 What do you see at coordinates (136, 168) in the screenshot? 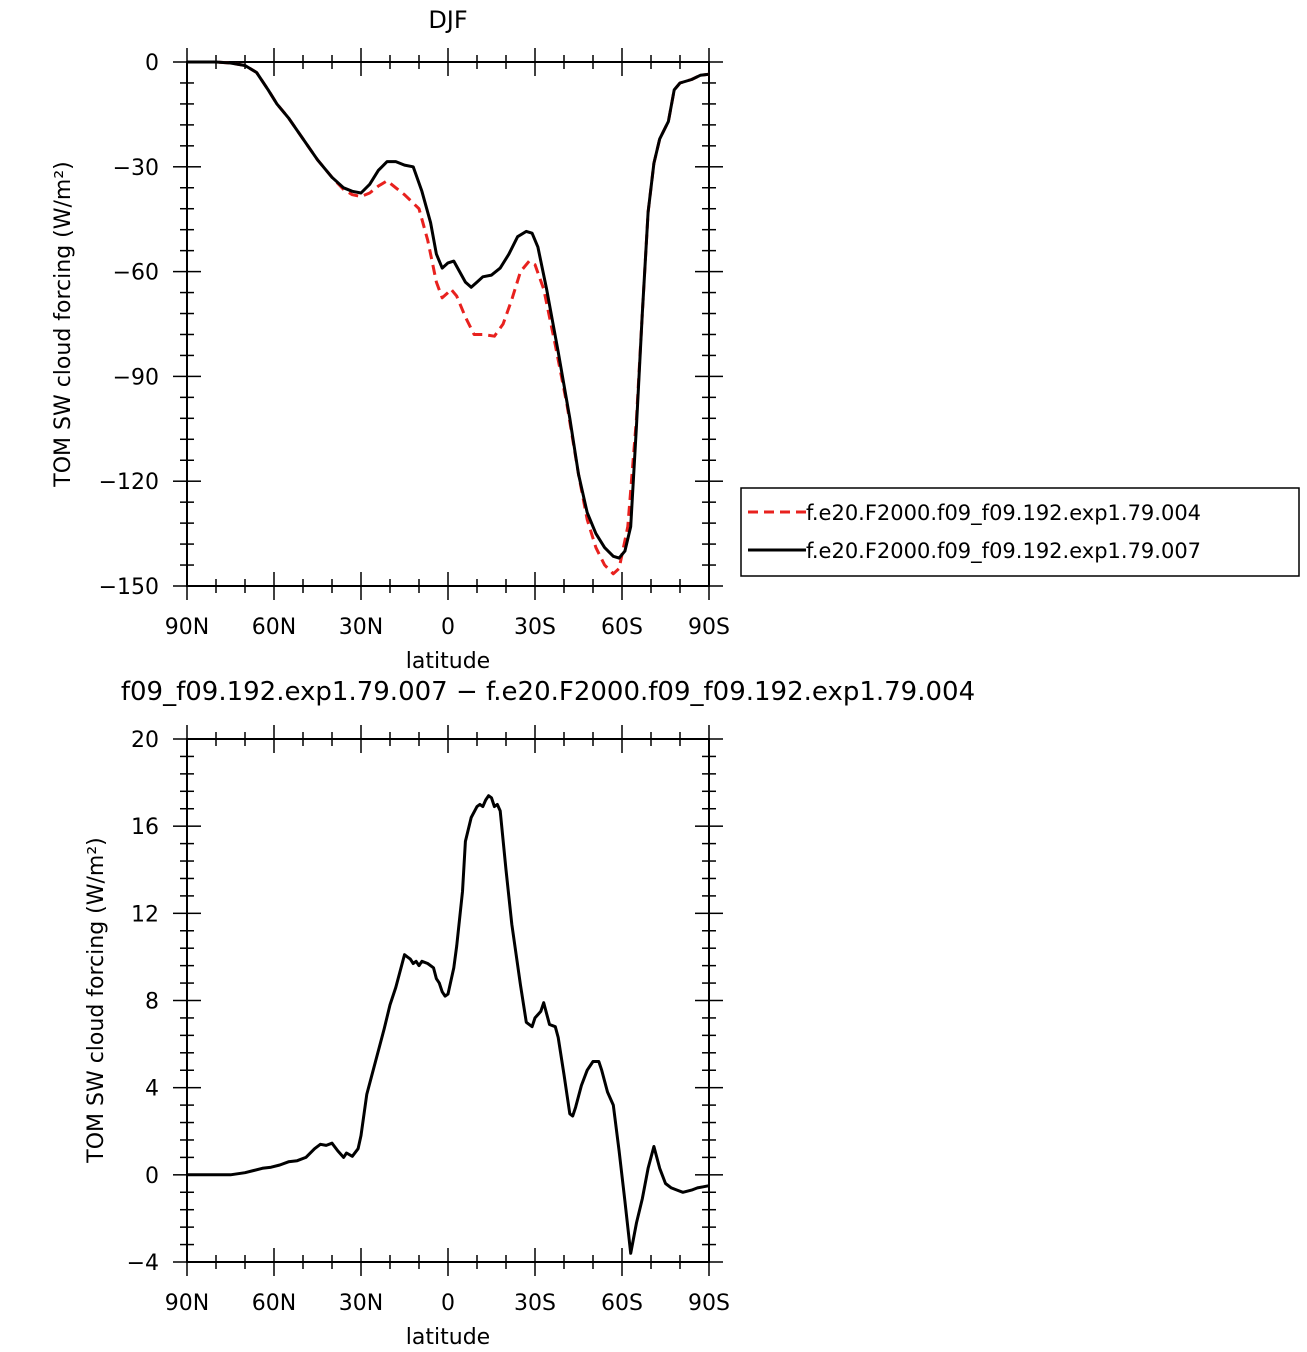
I see `y-tick-label: −30` at bounding box center [136, 168].